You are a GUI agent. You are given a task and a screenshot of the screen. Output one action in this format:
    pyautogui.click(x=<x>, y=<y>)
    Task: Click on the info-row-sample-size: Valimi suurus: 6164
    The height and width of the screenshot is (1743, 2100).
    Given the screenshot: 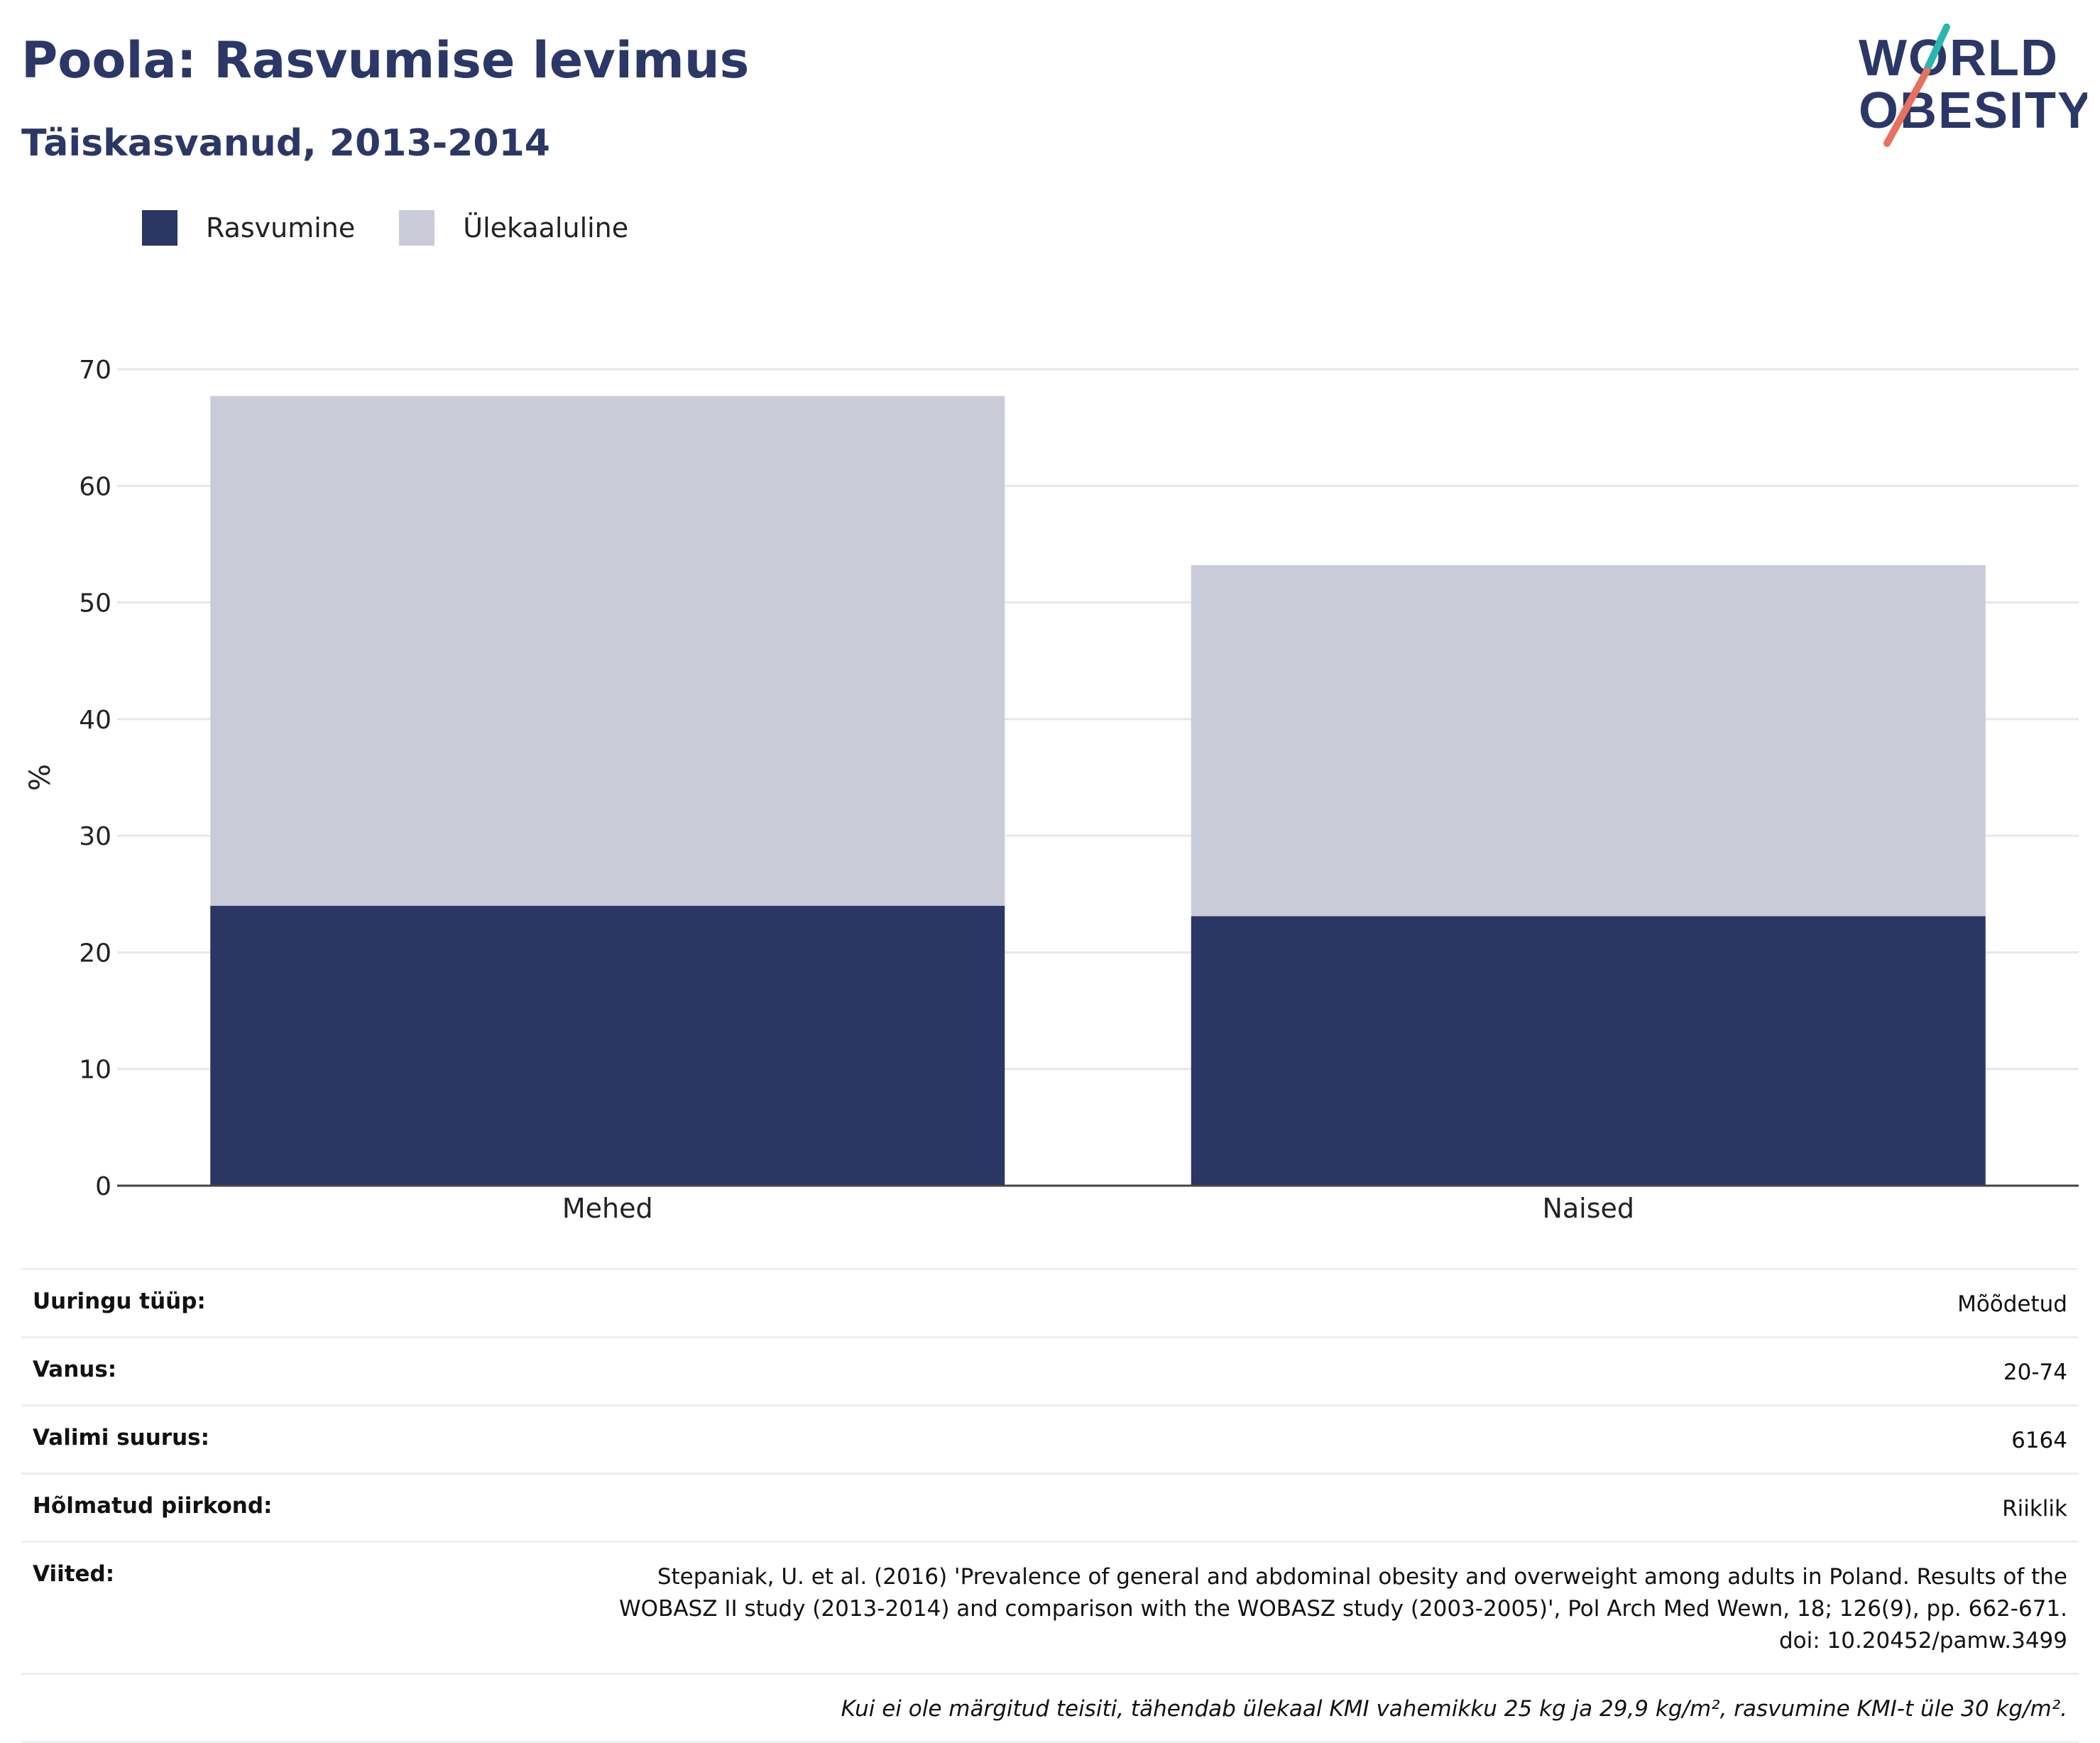 What is the action you would take?
    pyautogui.click(x=1050, y=1439)
    